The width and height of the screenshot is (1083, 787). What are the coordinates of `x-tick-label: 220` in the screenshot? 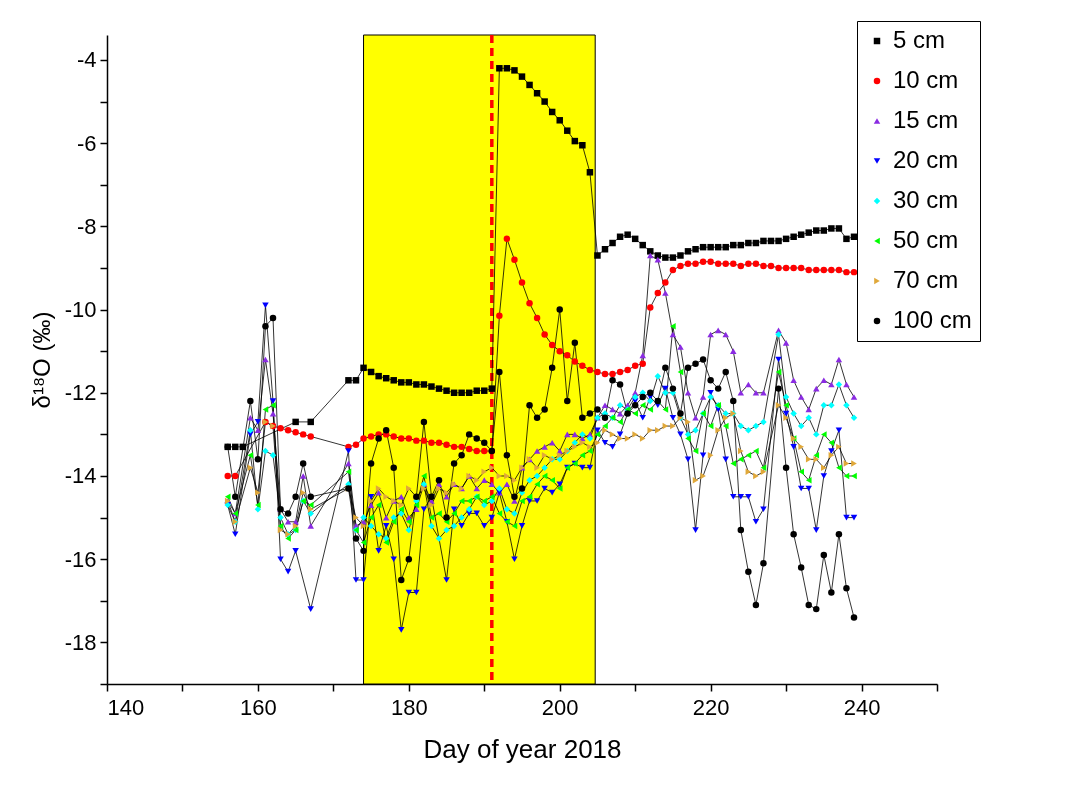 It's located at (711, 707).